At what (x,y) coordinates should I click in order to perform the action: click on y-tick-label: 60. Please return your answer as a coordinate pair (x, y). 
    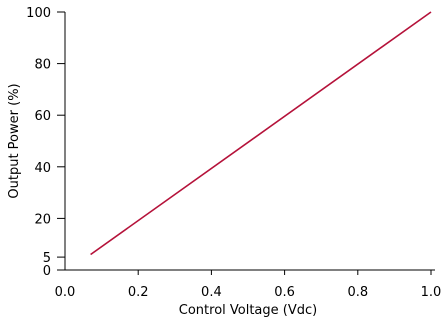
    Looking at the image, I should click on (42, 116).